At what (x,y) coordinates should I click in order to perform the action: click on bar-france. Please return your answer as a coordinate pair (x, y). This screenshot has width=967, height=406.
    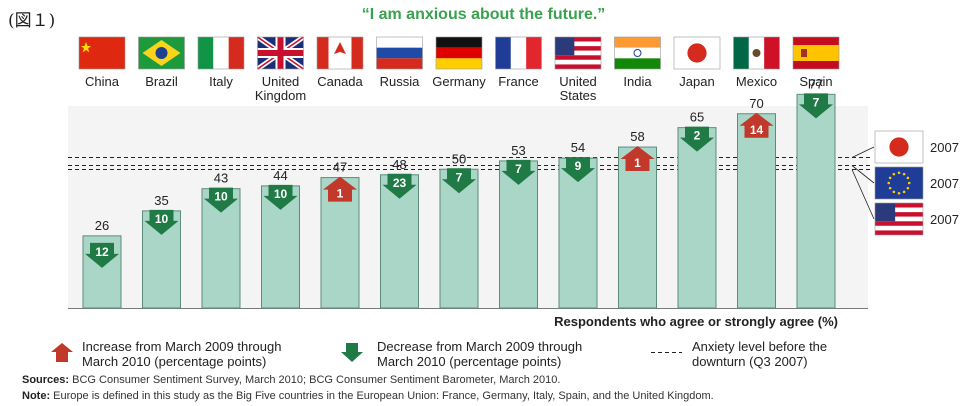
    Looking at the image, I should click on (518, 234).